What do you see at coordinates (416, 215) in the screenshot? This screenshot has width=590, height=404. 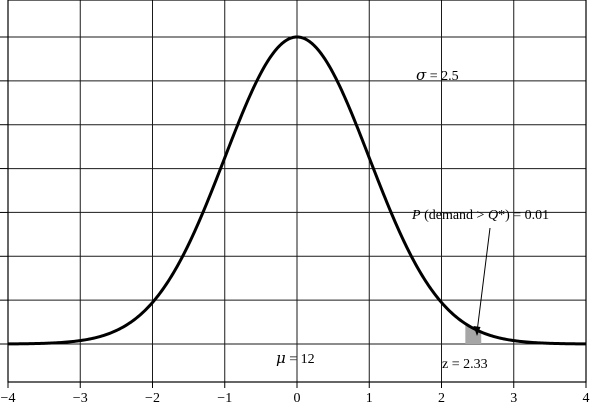 I see `prob-p: P` at bounding box center [416, 215].